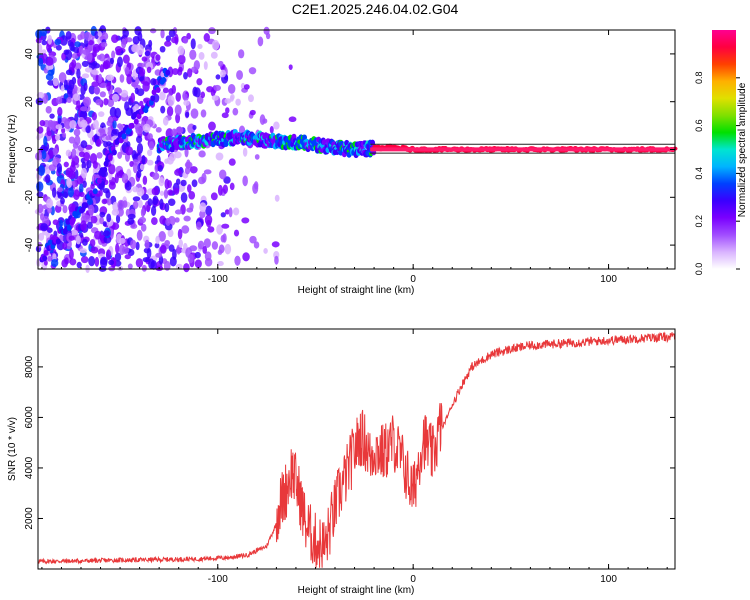  Describe the element at coordinates (413, 279) in the screenshot. I see `x-tick-label: 0` at that location.